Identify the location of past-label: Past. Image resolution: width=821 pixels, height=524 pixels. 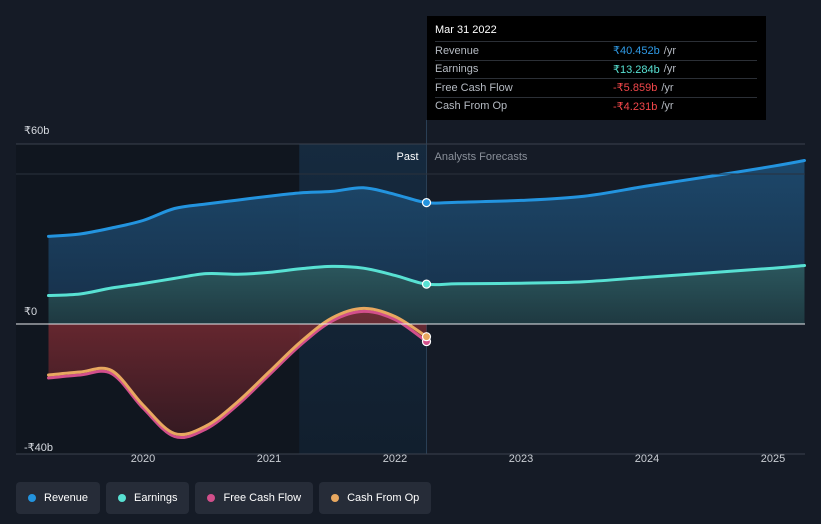
(407, 157).